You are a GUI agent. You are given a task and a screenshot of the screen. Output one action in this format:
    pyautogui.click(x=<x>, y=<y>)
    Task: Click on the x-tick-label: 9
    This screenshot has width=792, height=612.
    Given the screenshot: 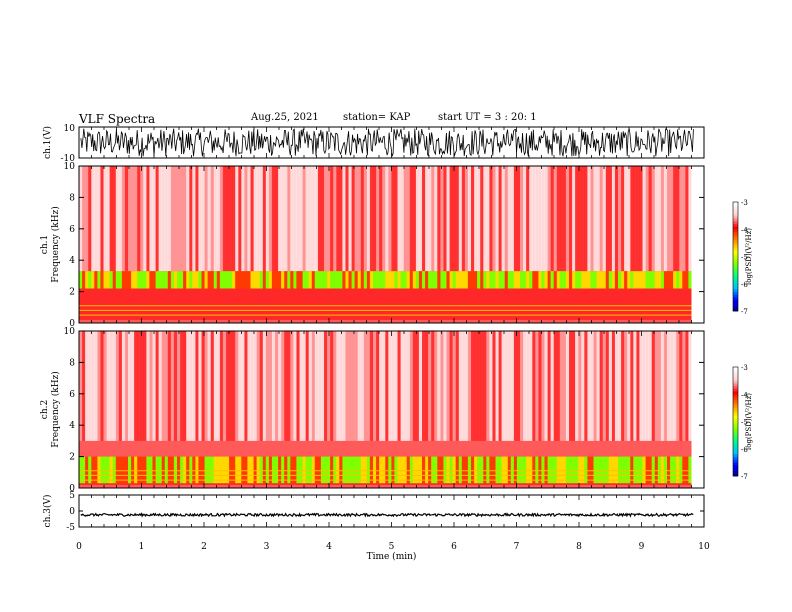 What is the action you would take?
    pyautogui.click(x=642, y=547)
    